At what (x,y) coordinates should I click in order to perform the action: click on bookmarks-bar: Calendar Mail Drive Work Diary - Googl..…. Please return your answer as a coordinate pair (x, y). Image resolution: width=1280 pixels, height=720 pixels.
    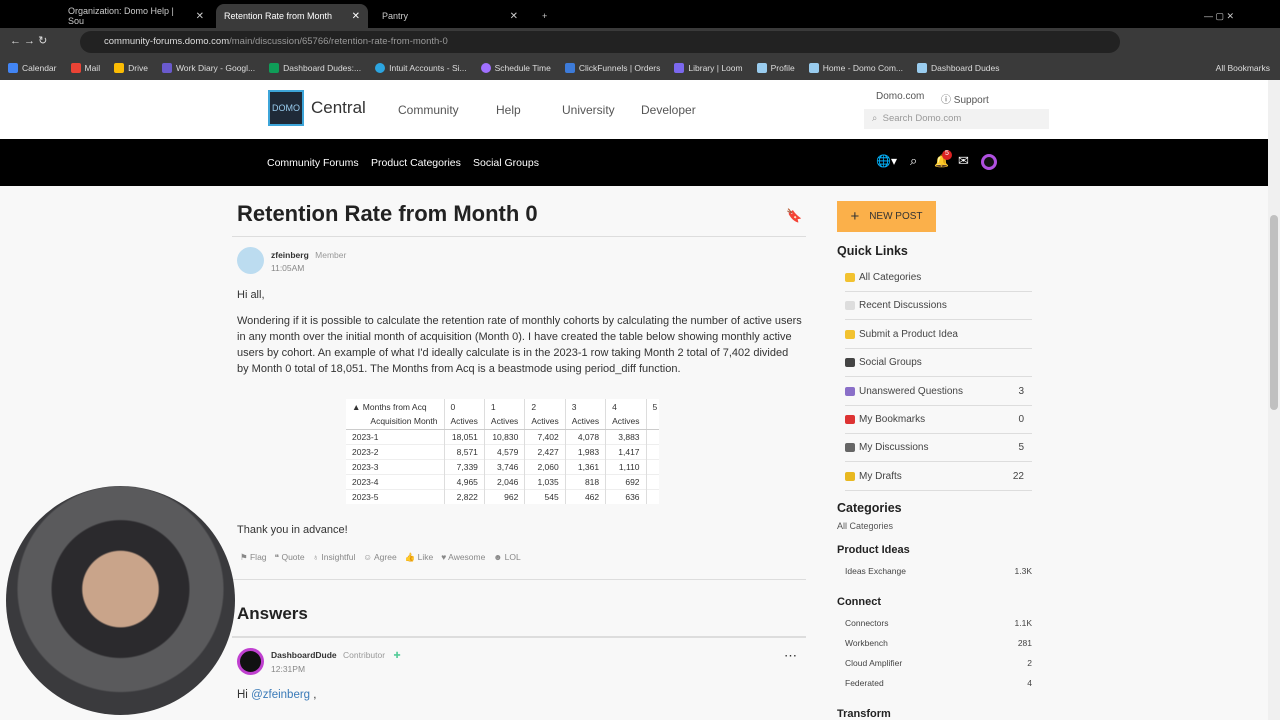
    Looking at the image, I should click on (640, 68).